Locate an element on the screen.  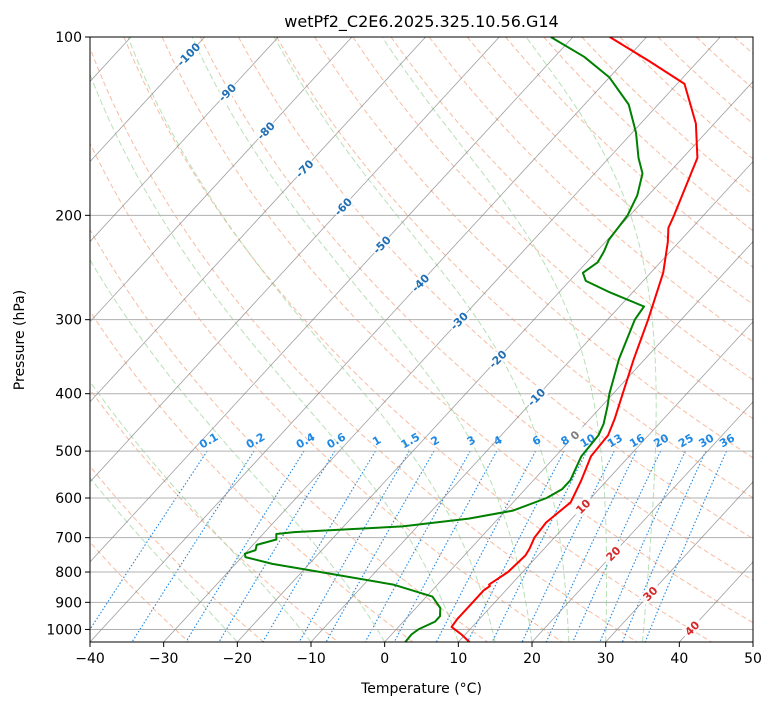
y-tick-label: 700 is located at coordinates (68, 539).